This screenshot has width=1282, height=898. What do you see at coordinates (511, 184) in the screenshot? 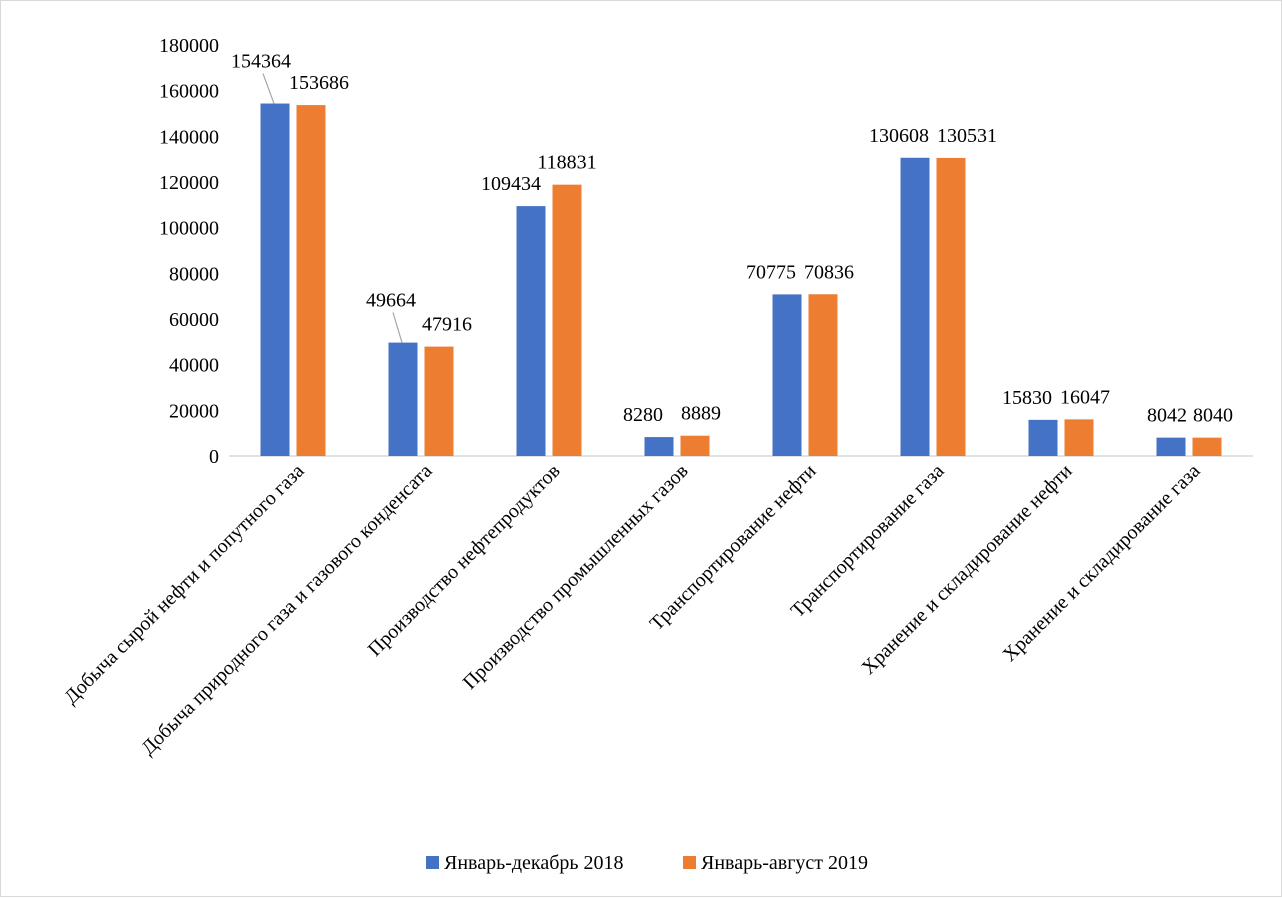
I see `data-label: 109434` at bounding box center [511, 184].